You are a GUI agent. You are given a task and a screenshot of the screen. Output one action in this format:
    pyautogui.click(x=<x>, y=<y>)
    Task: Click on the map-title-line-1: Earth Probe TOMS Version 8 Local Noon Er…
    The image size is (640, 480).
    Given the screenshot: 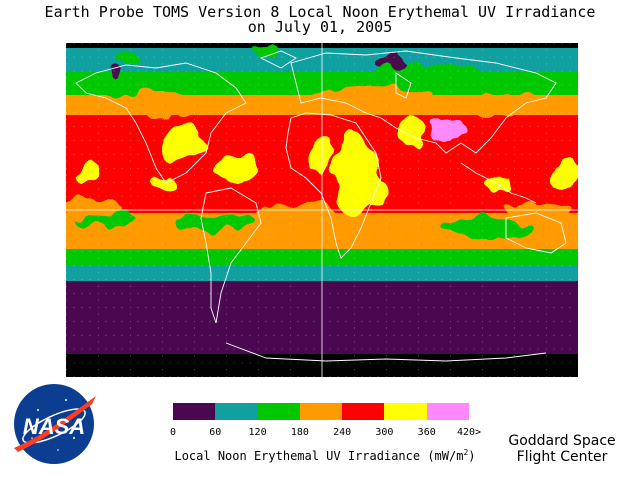 What is the action you would take?
    pyautogui.click(x=320, y=12)
    